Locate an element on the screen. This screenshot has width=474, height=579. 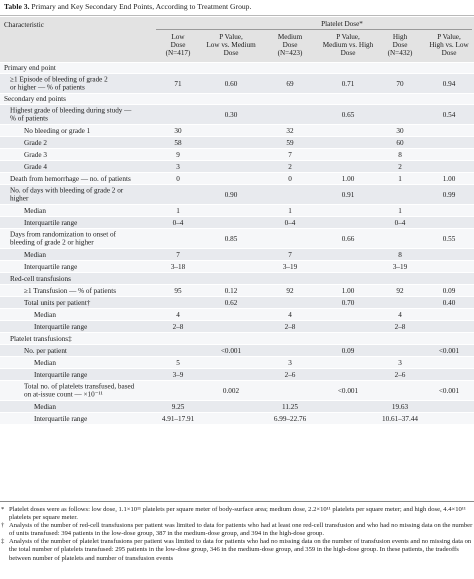
high-dose-value: 60 is located at coordinates (400, 142).